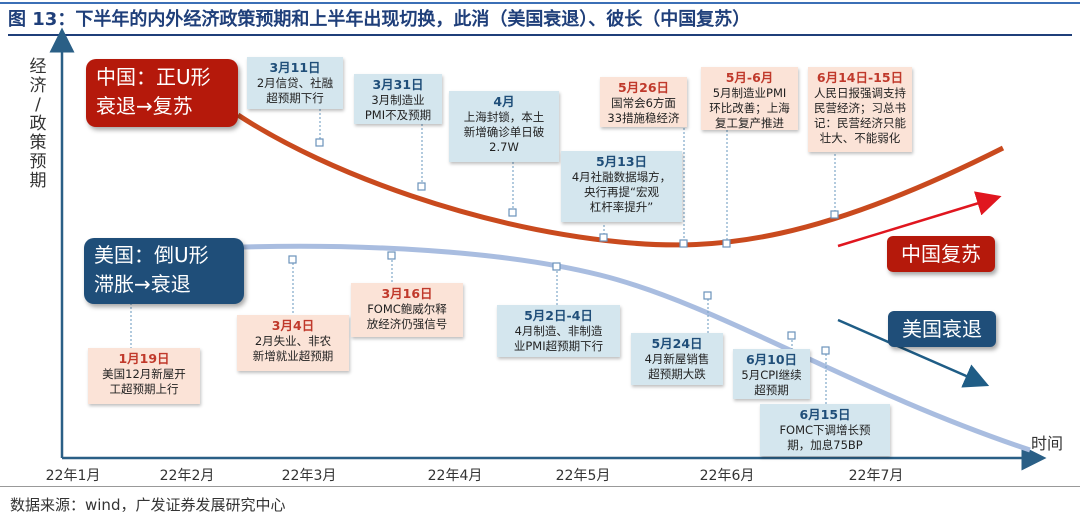  I want to click on x-tick-label: 22年6月, so click(727, 476).